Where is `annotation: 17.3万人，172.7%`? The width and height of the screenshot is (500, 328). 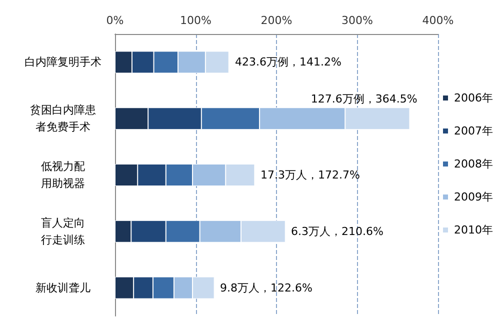 annotation: 17.3万人，172.7% is located at coordinates (310, 175).